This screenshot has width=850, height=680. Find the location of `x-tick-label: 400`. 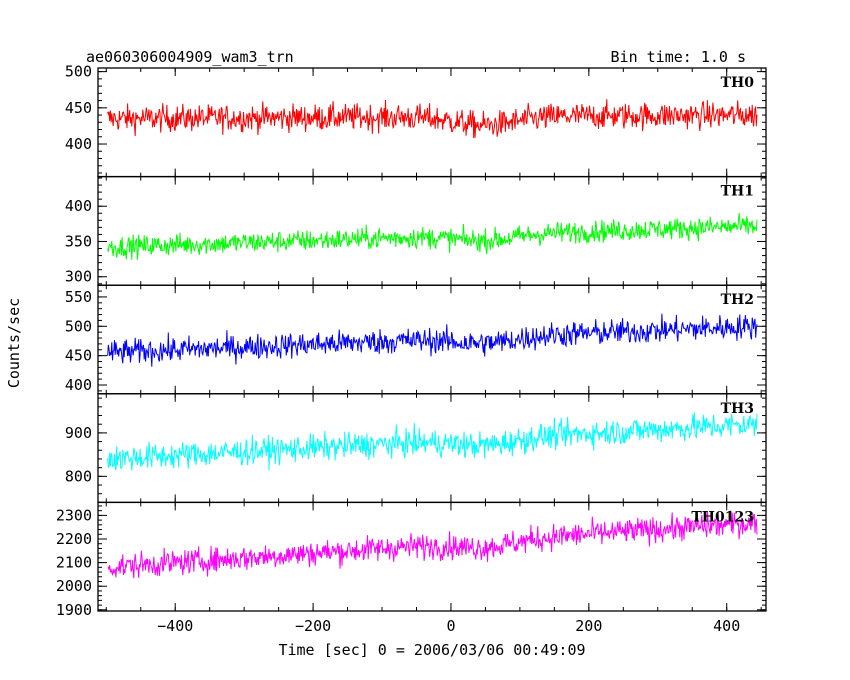

x-tick-label: 400 is located at coordinates (726, 626).